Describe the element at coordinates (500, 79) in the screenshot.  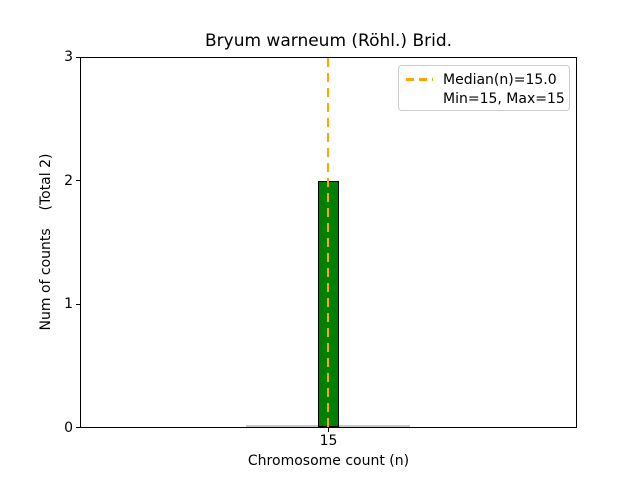
I see `legend-label-median: Median(n)=15.0` at that location.